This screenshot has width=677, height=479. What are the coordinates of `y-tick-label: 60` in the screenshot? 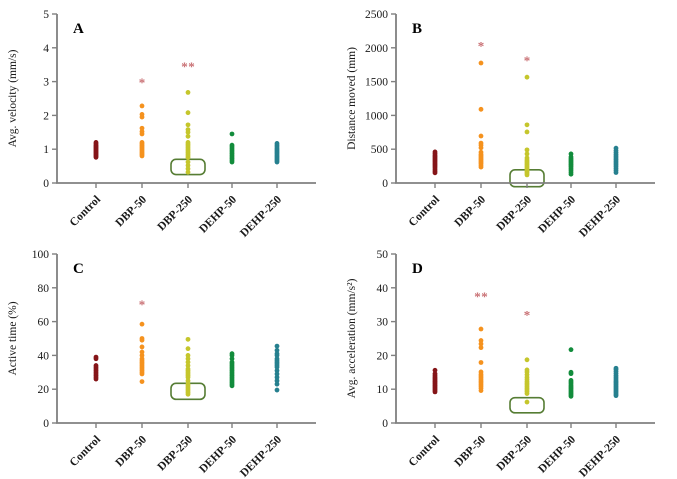 It's located at (44, 323).